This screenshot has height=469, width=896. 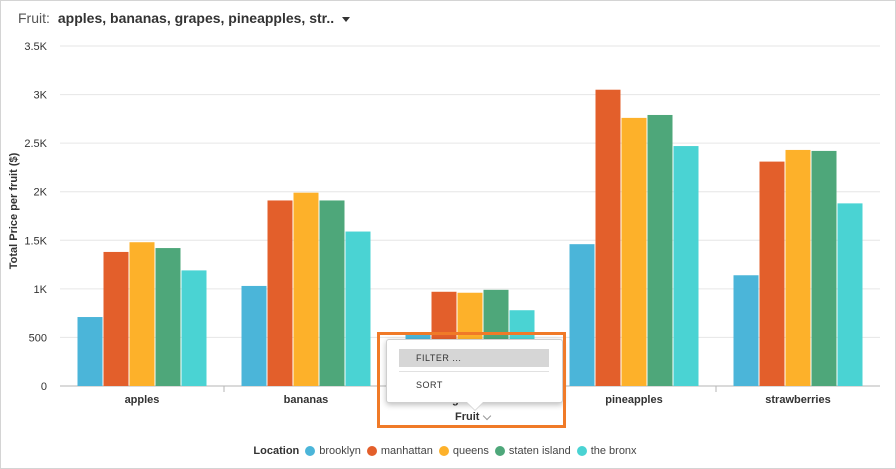 I want to click on y-tick-label: 2K, so click(x=41, y=193).